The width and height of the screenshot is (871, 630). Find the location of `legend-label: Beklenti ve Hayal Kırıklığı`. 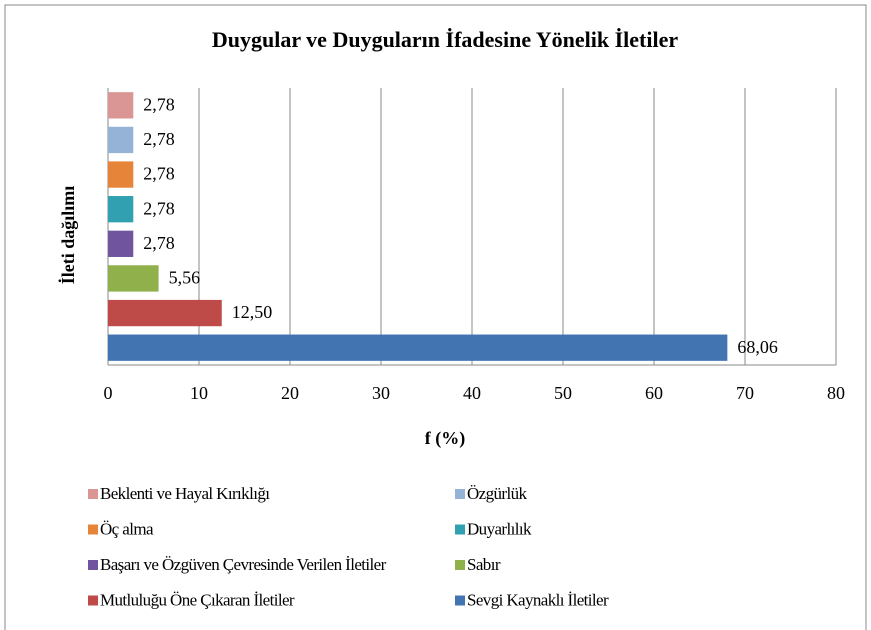

legend-label: Beklenti ve Hayal Kırıklığı is located at coordinates (185, 493).